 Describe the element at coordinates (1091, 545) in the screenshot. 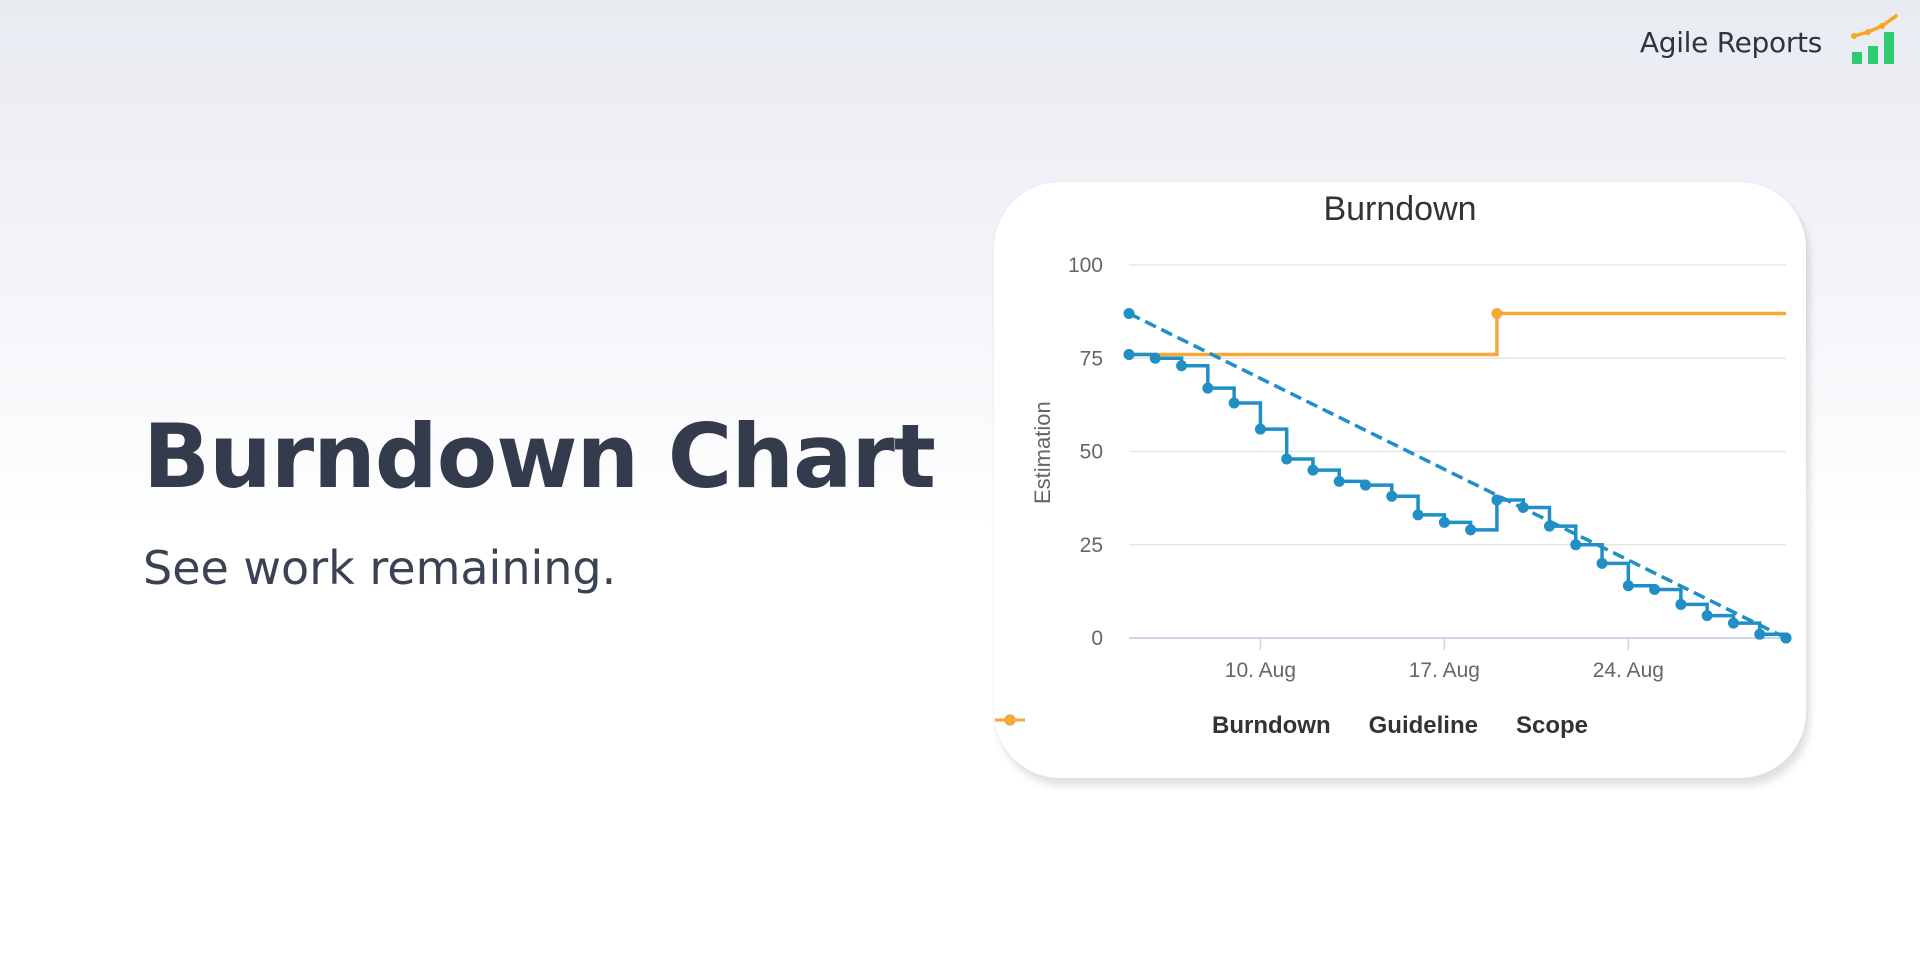

I see `y-tick-label: 25` at that location.